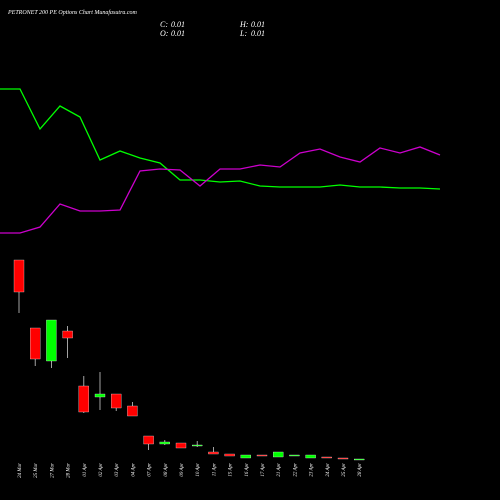 The height and width of the screenshot is (500, 500). I want to click on x-tick-label: 03 Apr, so click(117, 470).